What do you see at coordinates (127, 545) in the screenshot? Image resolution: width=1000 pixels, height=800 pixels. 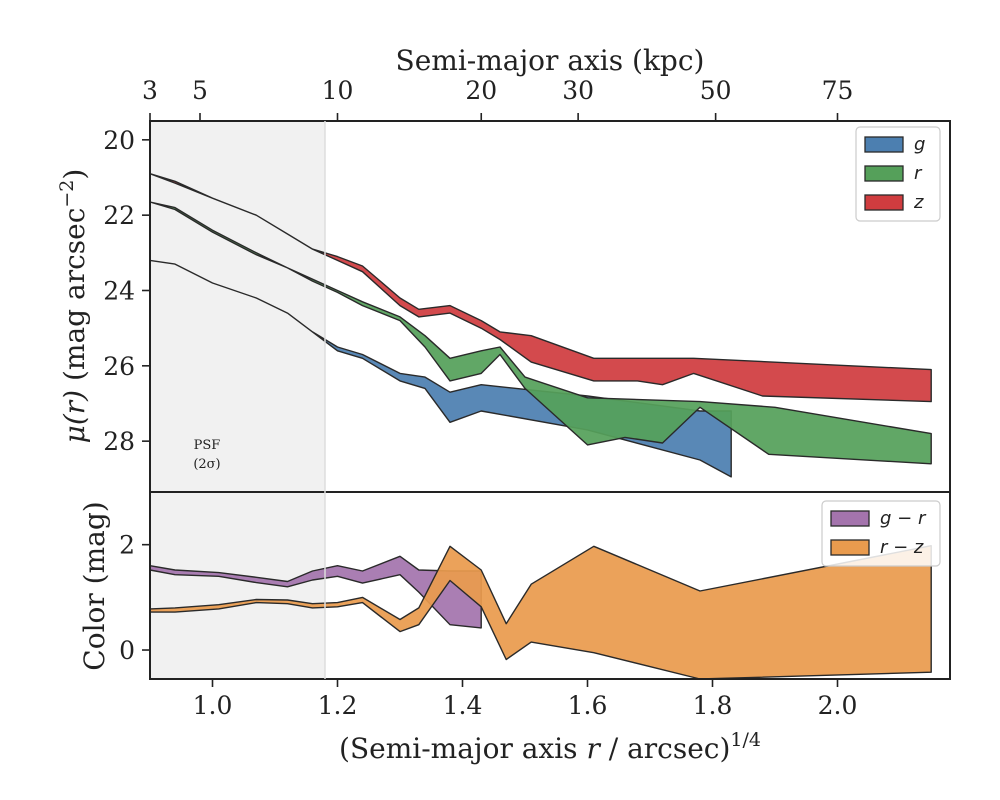 I see `y-tick-label: 2` at bounding box center [127, 545].